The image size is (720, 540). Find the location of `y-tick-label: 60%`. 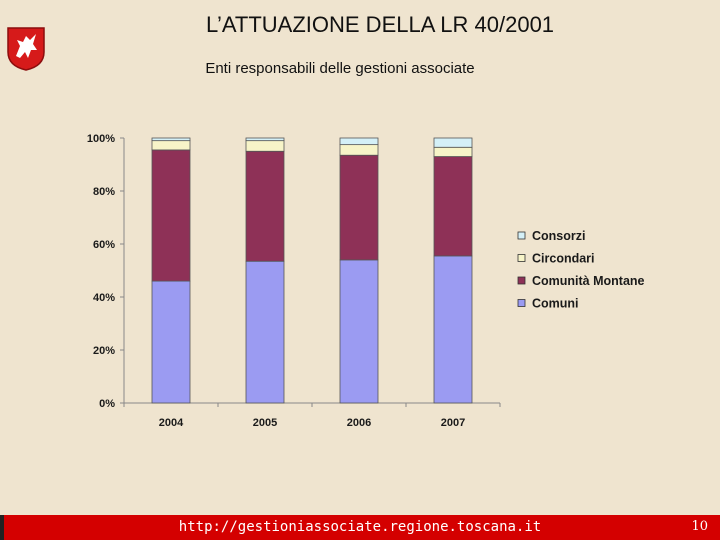

y-tick-label: 60% is located at coordinates (104, 245).